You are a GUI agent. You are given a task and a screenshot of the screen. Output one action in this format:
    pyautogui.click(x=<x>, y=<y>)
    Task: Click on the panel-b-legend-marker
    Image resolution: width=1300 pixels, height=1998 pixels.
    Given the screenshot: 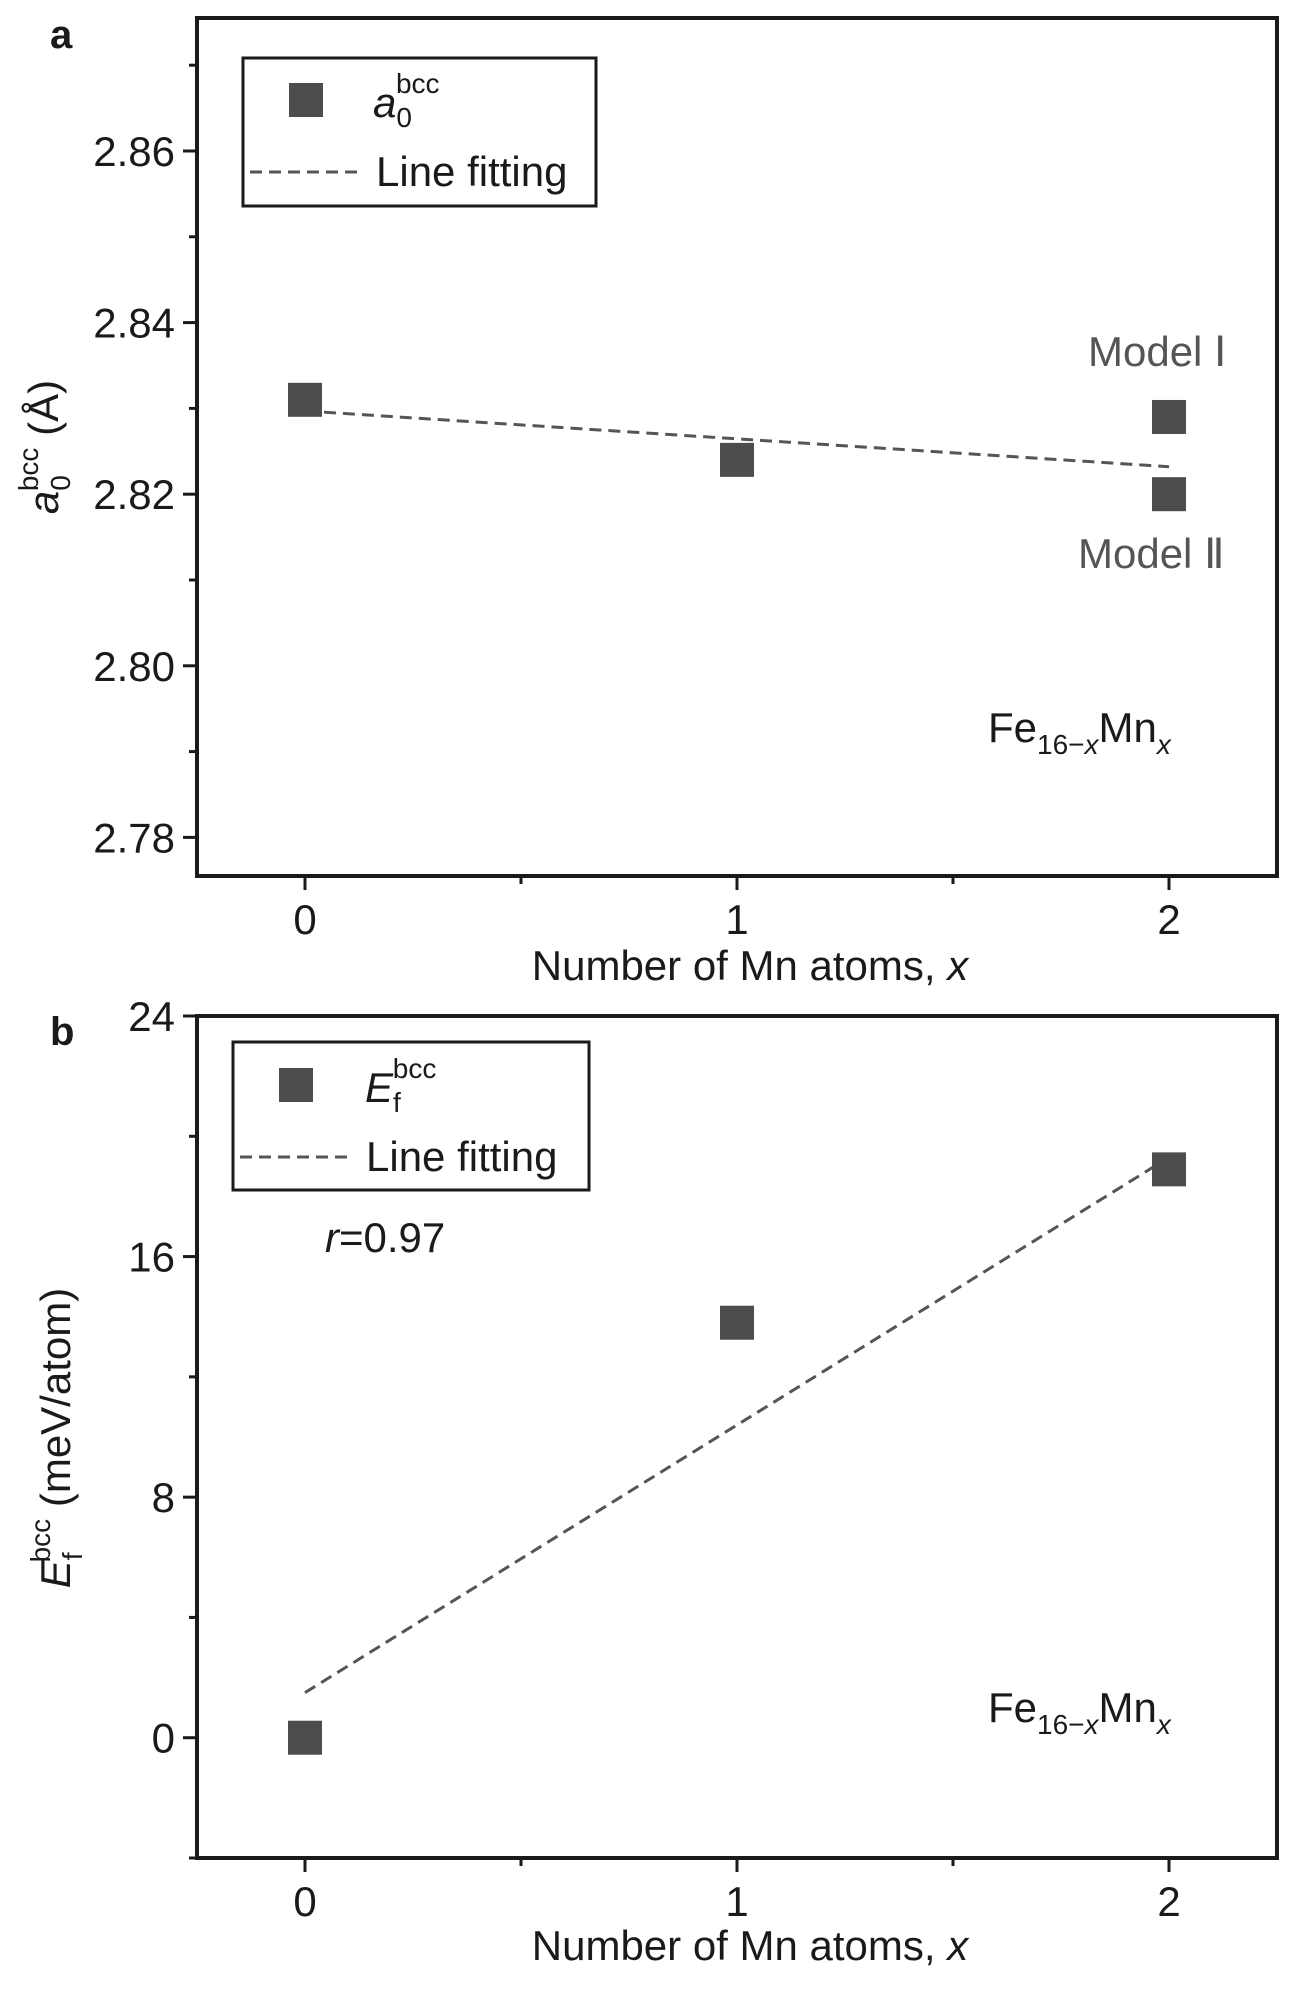 What is the action you would take?
    pyautogui.click(x=296, y=1085)
    